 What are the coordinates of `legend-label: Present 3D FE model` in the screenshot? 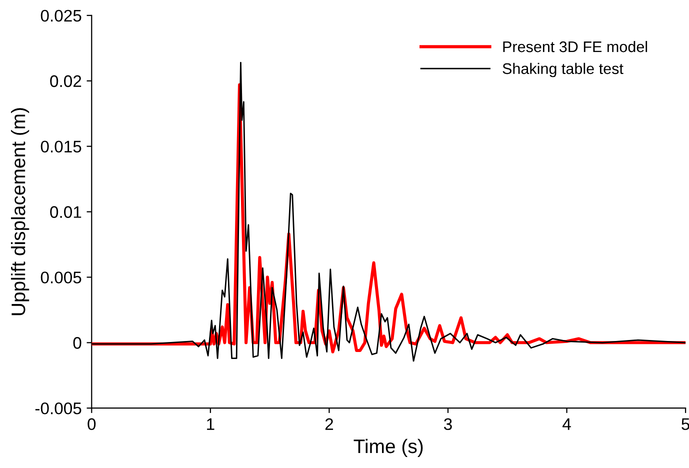 It's located at (575, 46).